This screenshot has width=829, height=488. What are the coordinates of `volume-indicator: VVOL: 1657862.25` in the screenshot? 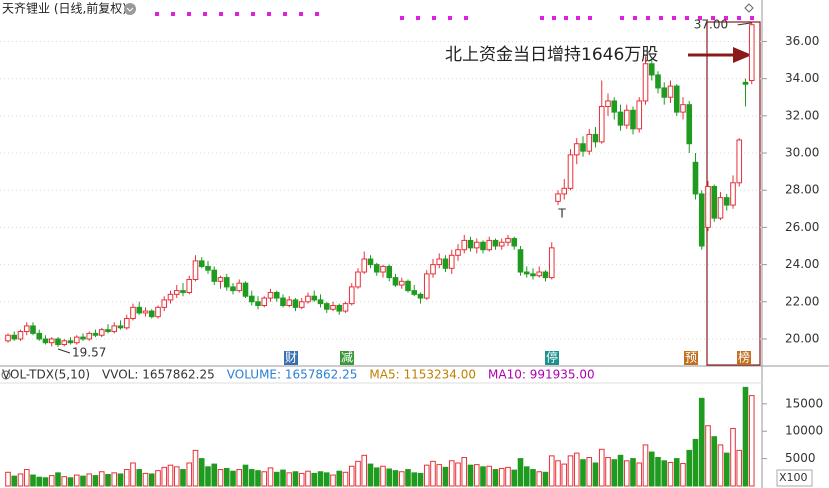 It's located at (158, 375).